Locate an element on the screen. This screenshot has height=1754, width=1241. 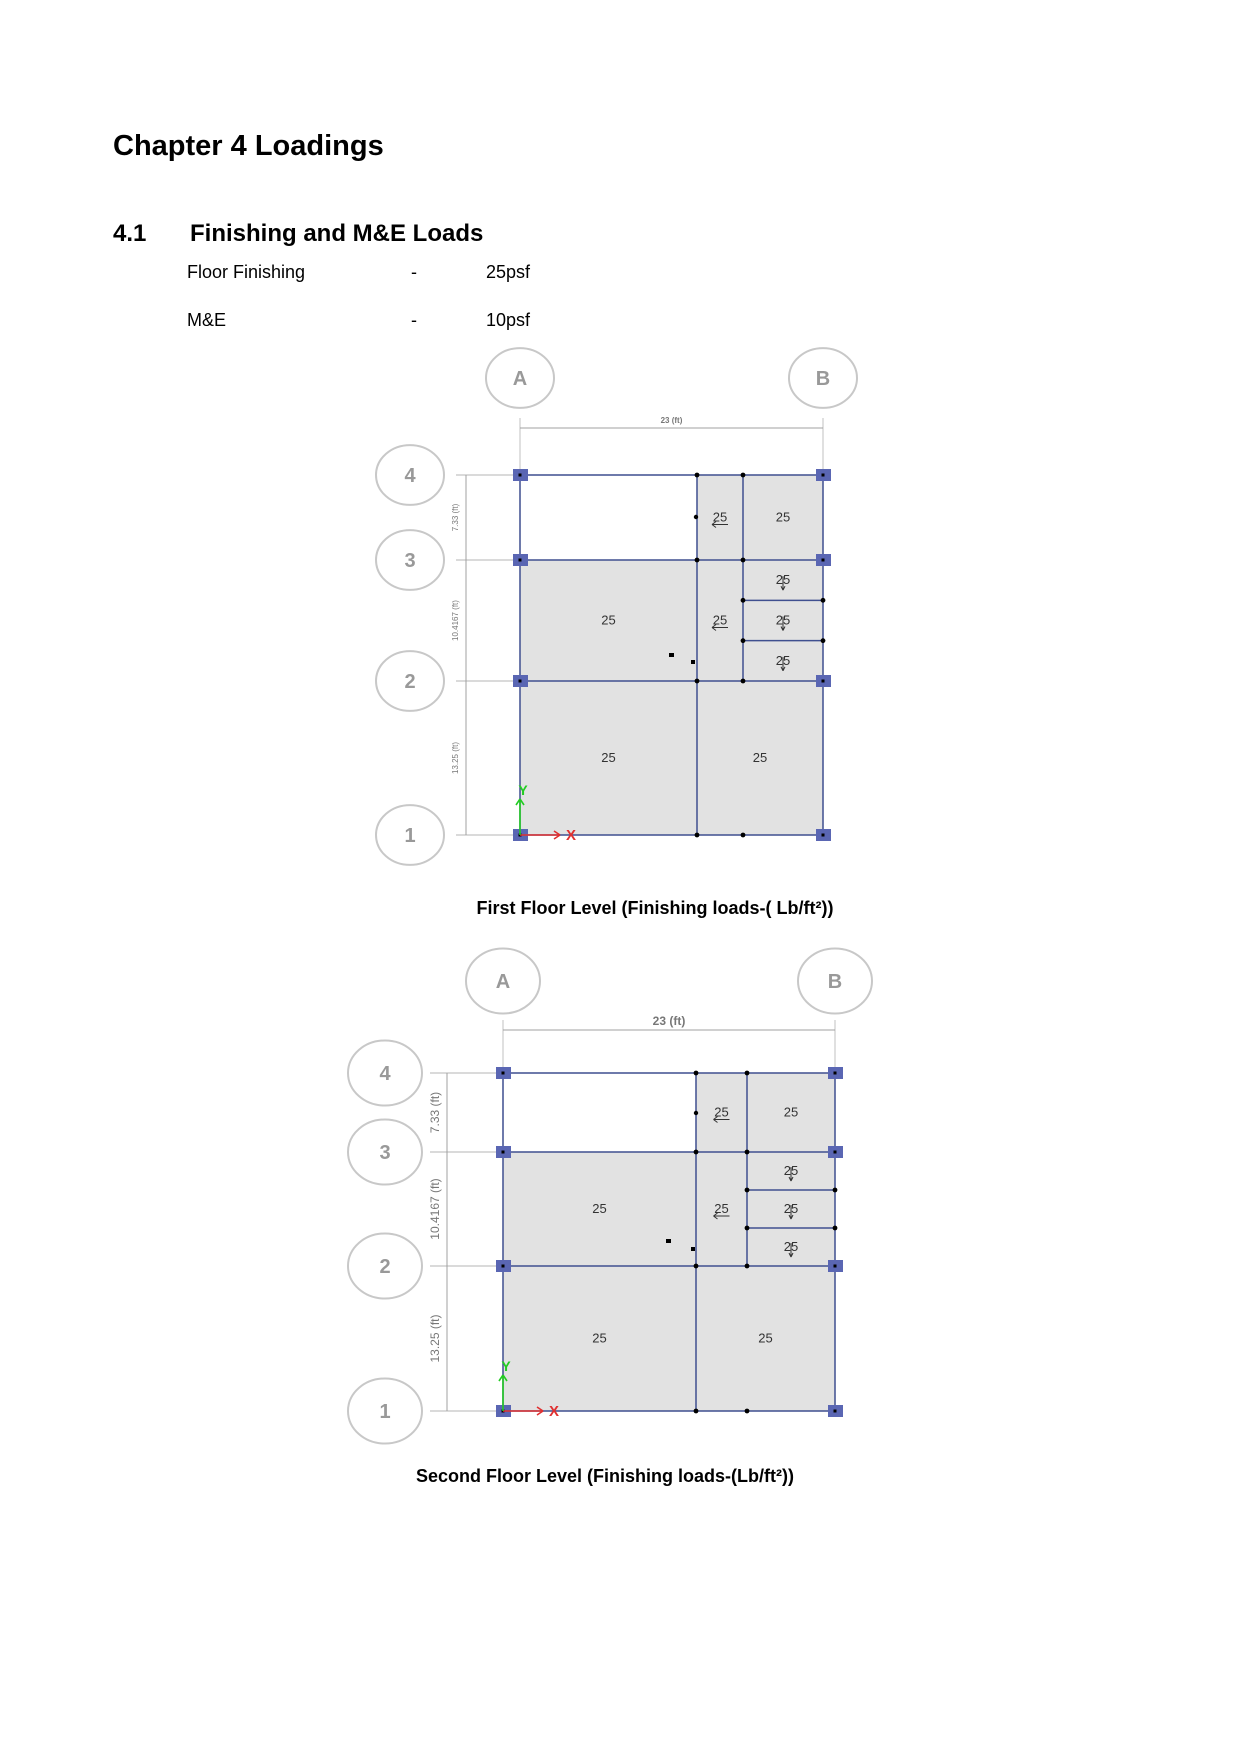
ff-load-left-lower: 25 is located at coordinates (608, 757).